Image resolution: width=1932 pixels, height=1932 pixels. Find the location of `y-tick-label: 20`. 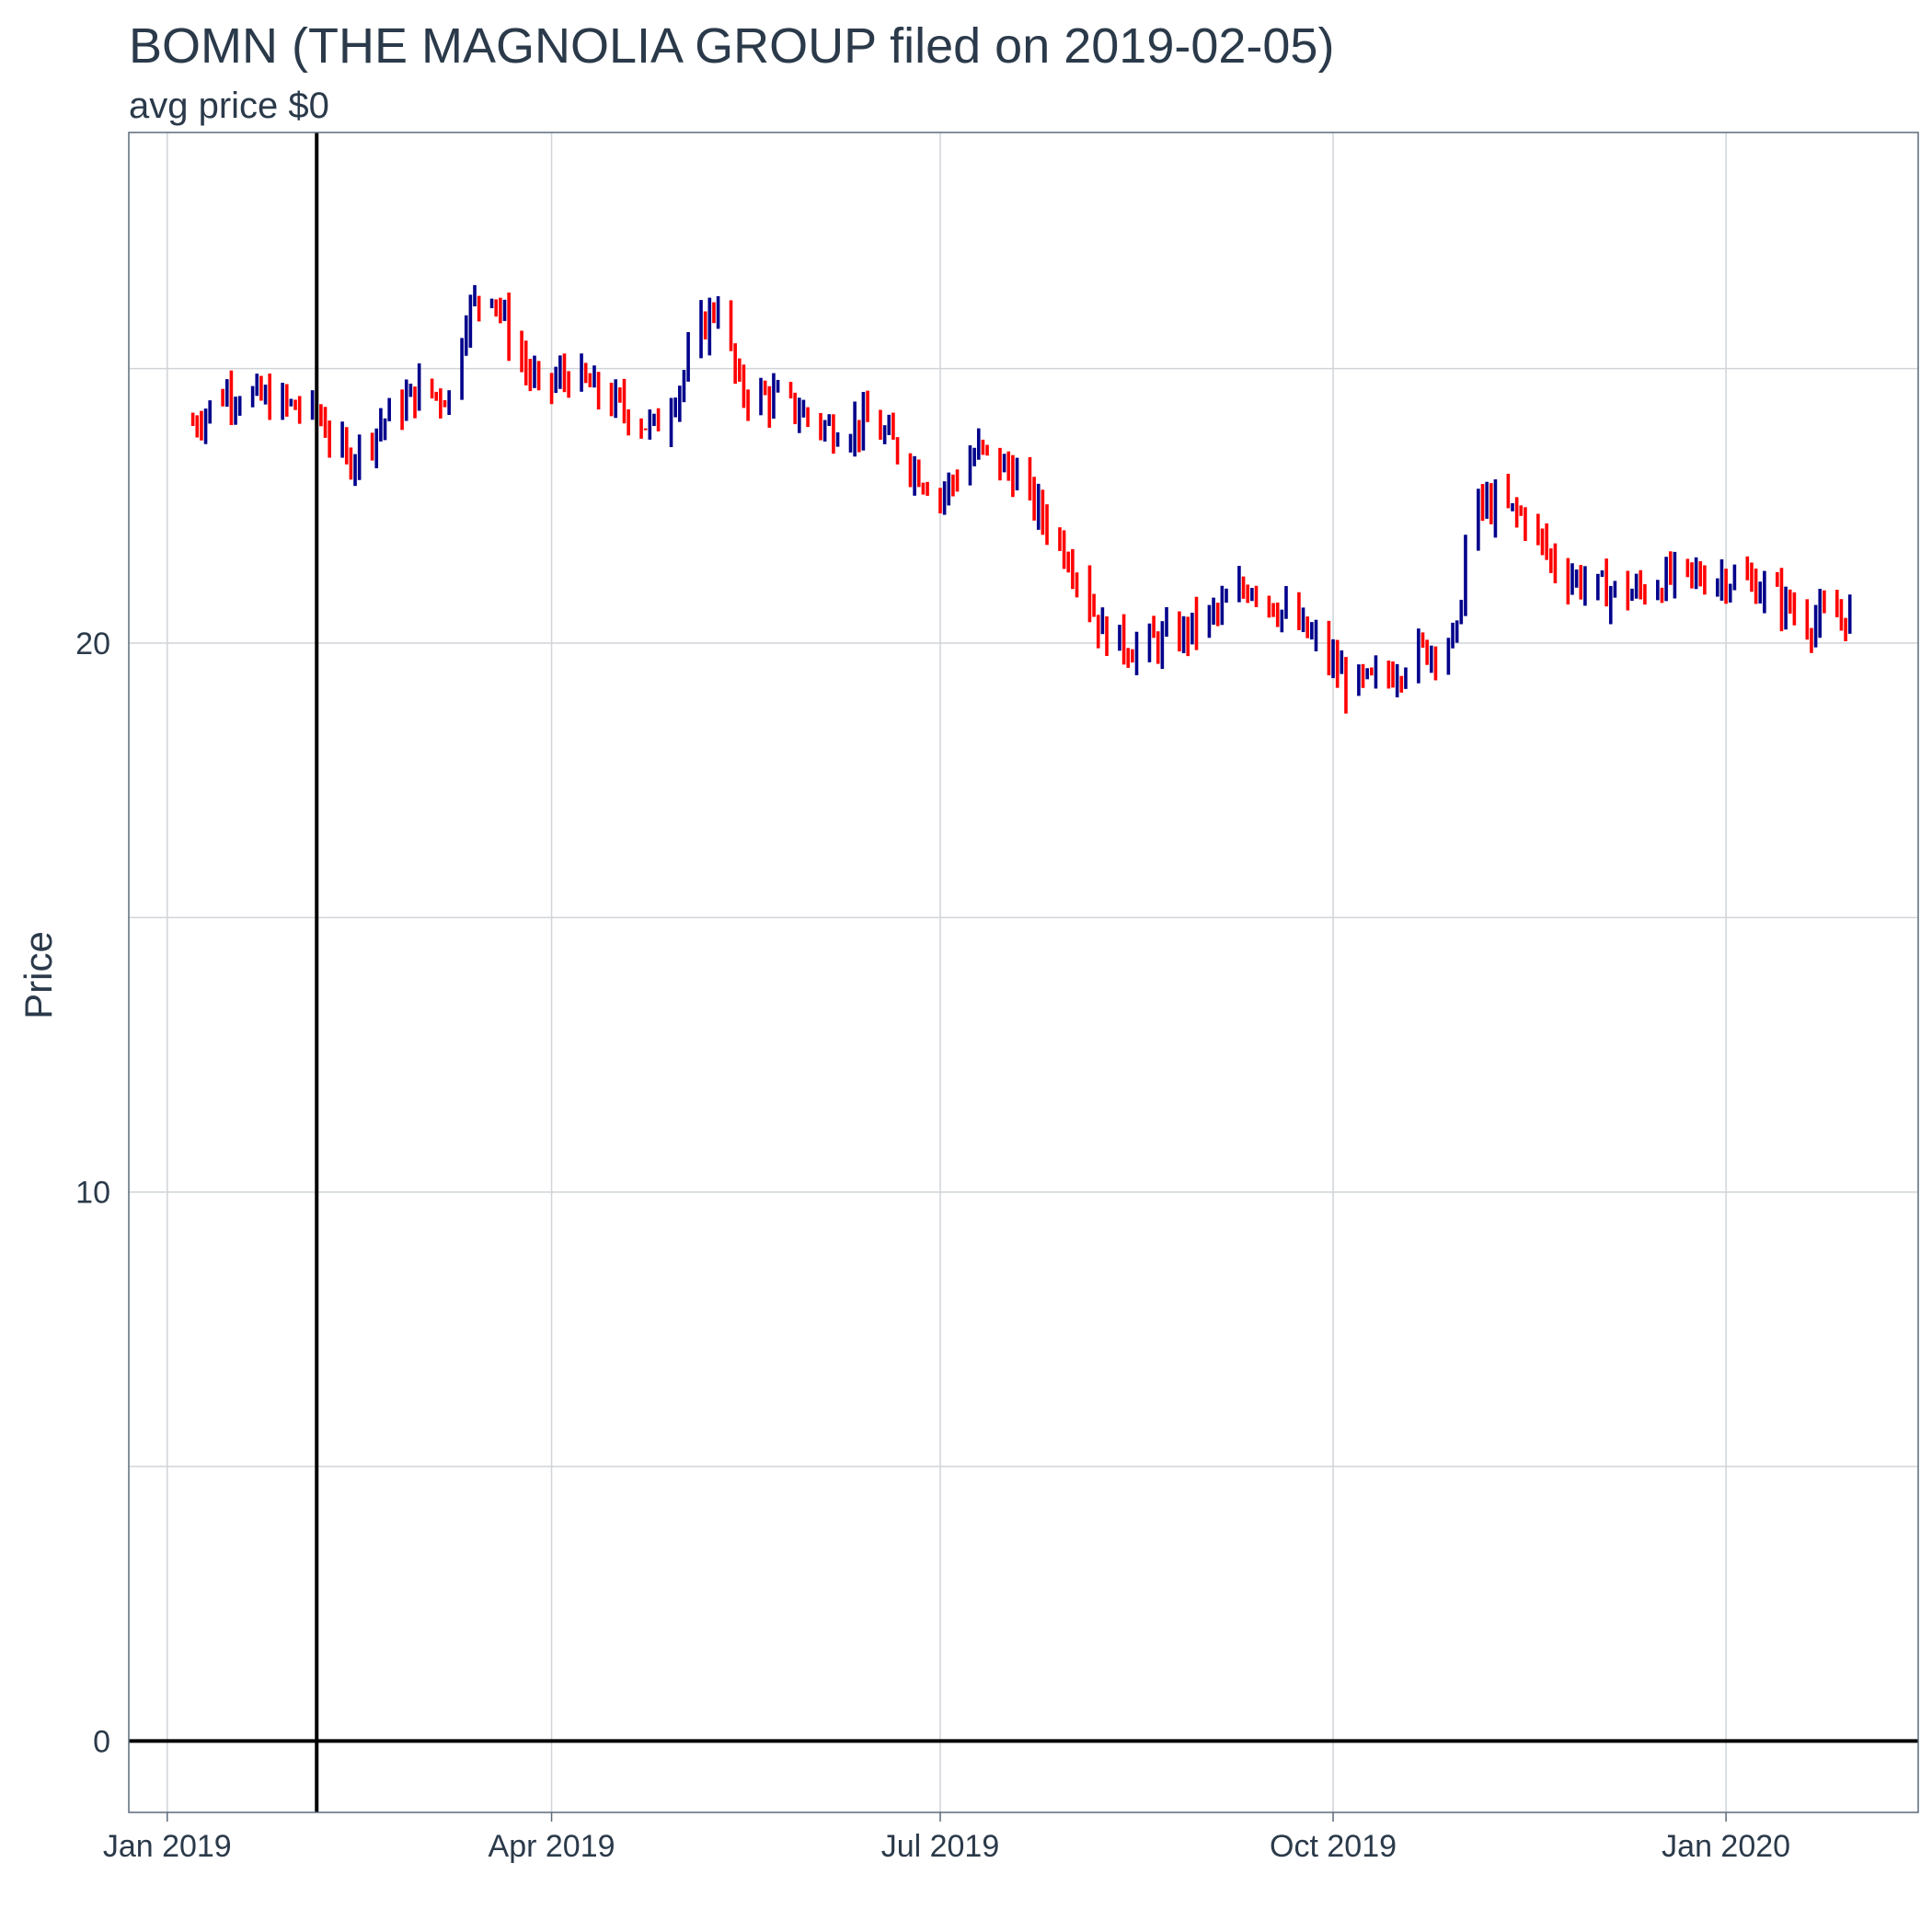

y-tick-label: 20 is located at coordinates (92, 644).